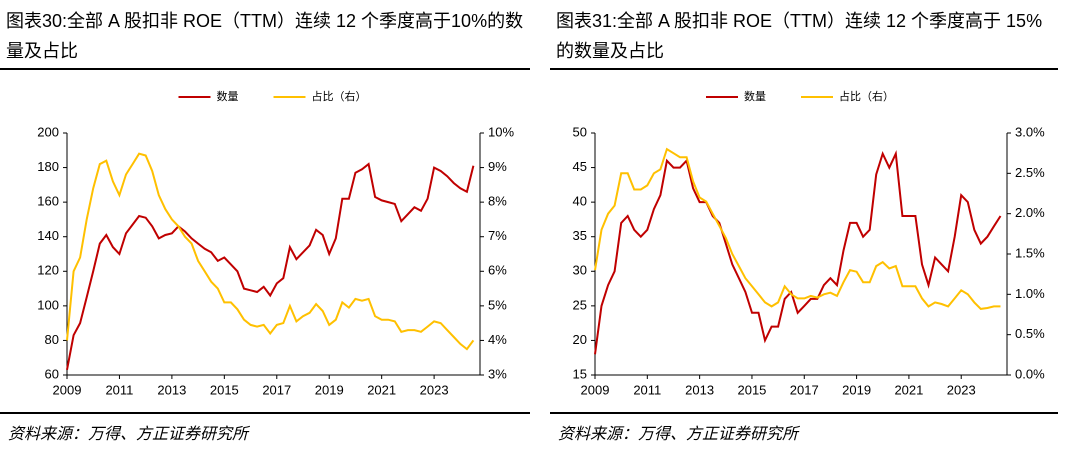 The width and height of the screenshot is (1066, 451). I want to click on y-tick-label: 25, so click(580, 304).